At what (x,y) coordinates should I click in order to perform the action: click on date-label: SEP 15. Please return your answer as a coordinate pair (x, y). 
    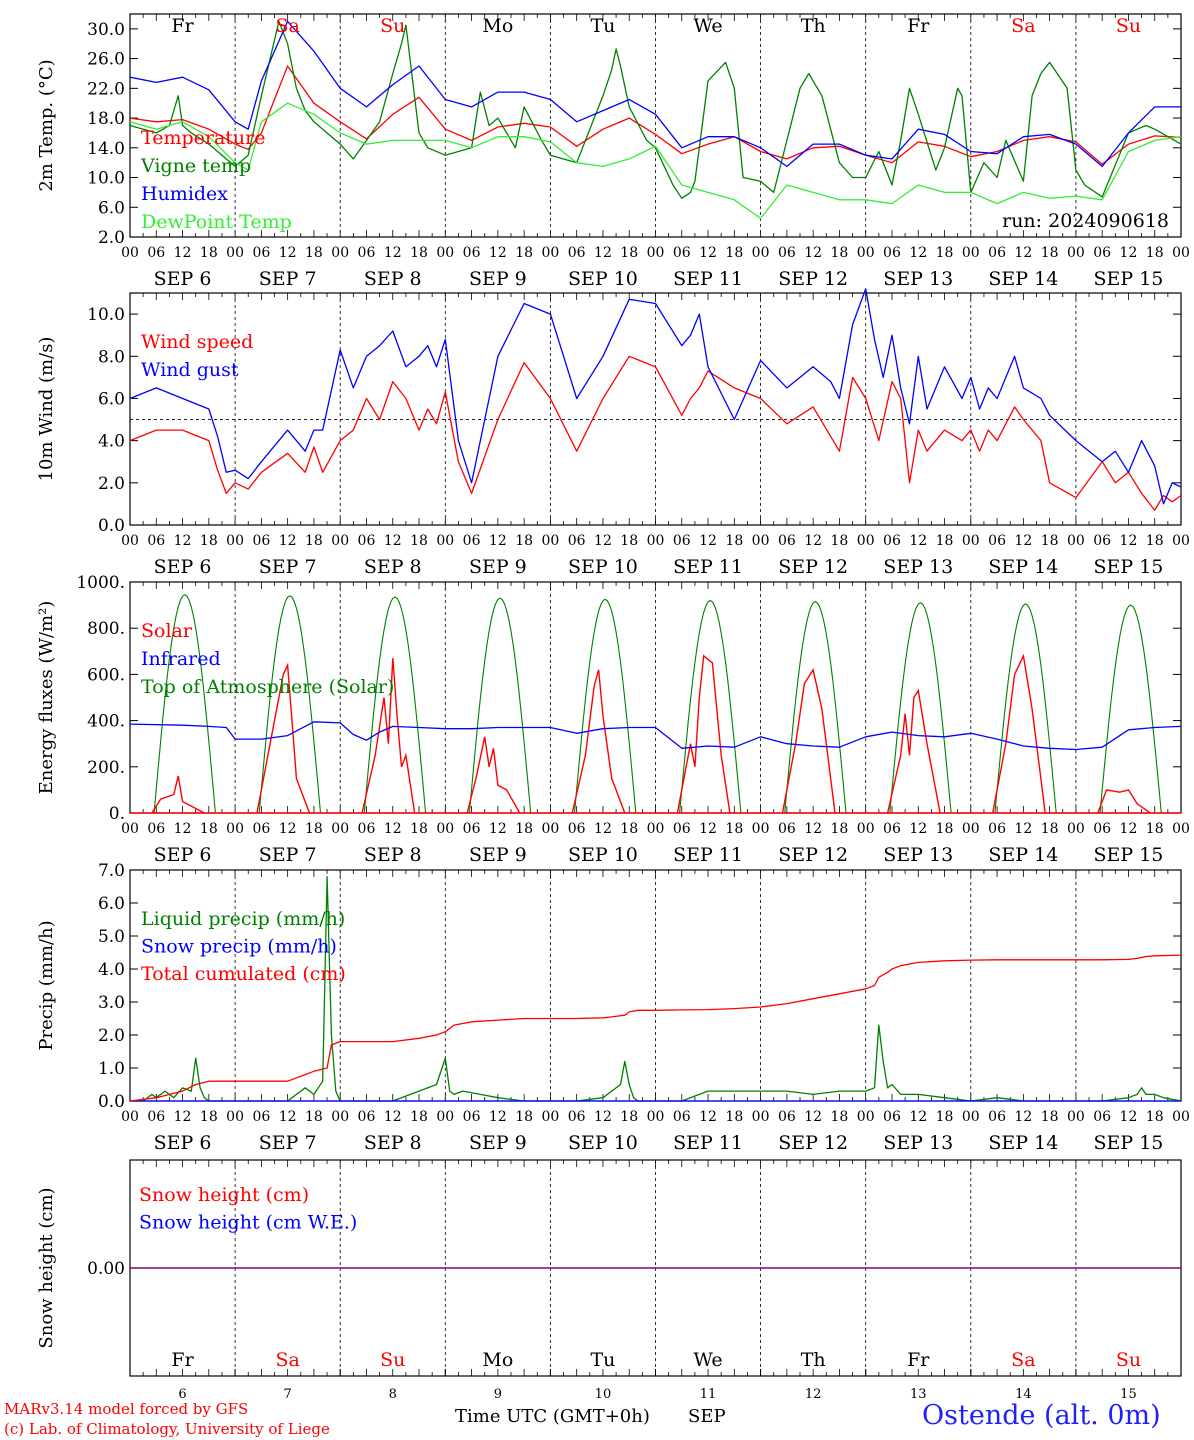
    Looking at the image, I should click on (1129, 855).